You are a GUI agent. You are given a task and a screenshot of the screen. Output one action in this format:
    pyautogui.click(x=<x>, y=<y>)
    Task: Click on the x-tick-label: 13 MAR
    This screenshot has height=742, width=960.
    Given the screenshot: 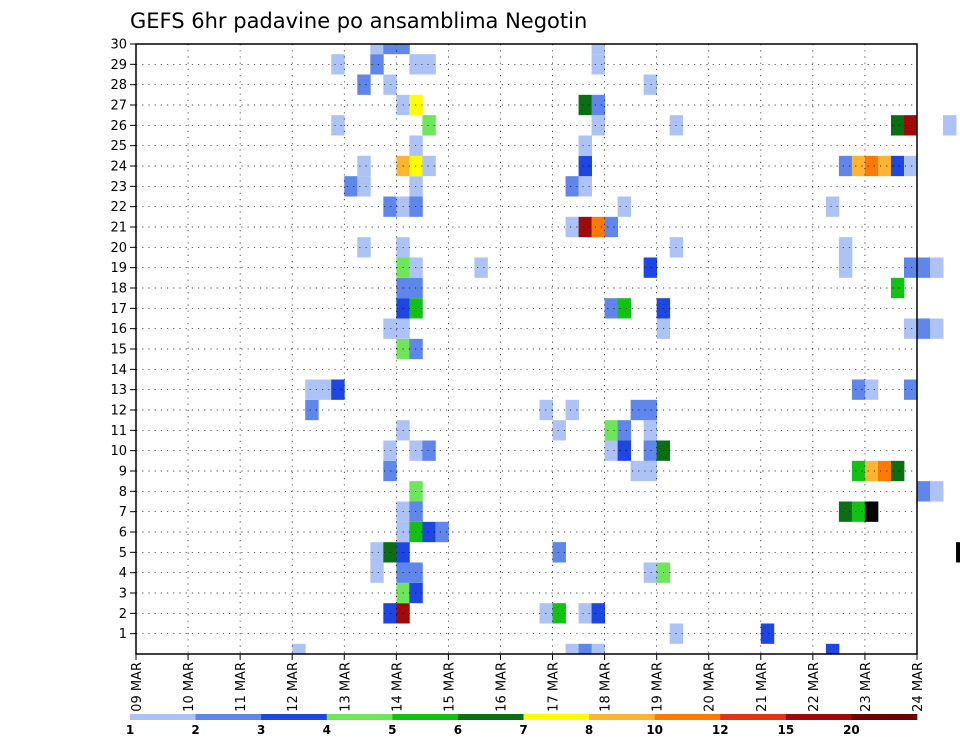 What is the action you would take?
    pyautogui.click(x=345, y=687)
    